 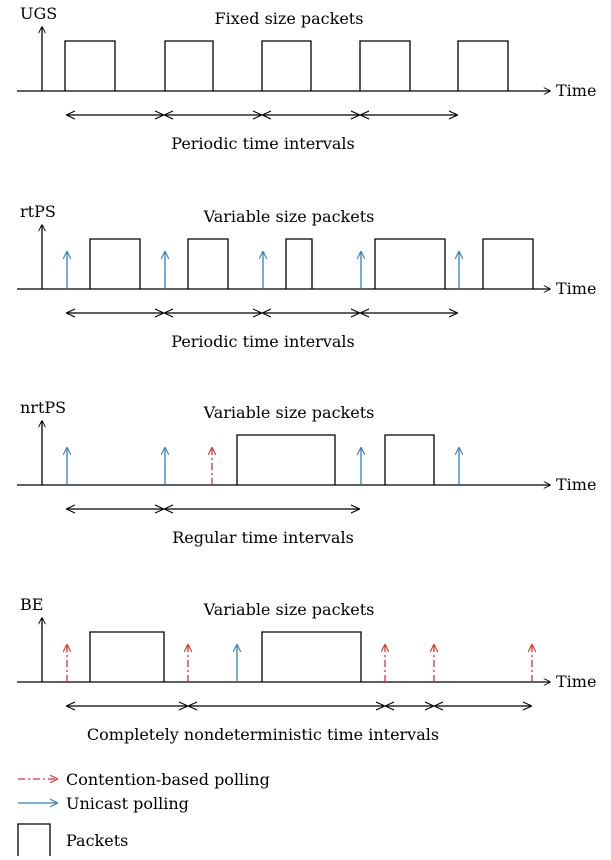 What do you see at coordinates (289, 18) in the screenshot?
I see `ugs-title: Fixed size packets` at bounding box center [289, 18].